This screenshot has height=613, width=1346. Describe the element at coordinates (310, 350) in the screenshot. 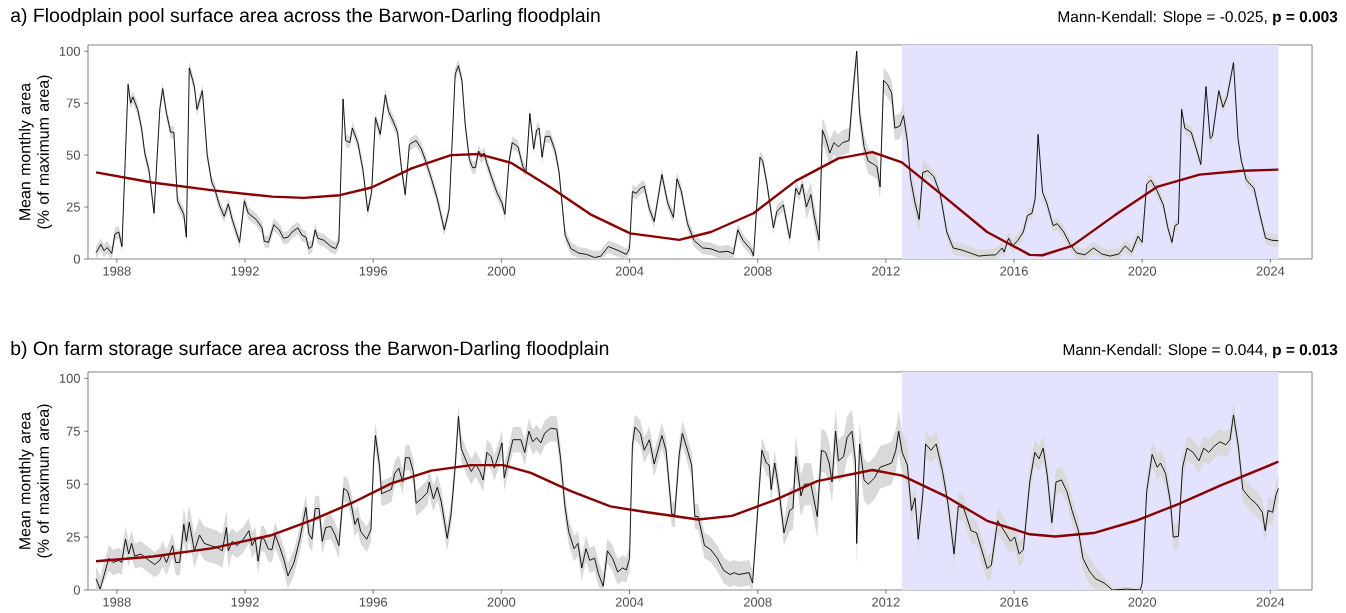

I see `chart-title: b) On farm storage surface area across the Barwon-Darling floodplain` at that location.